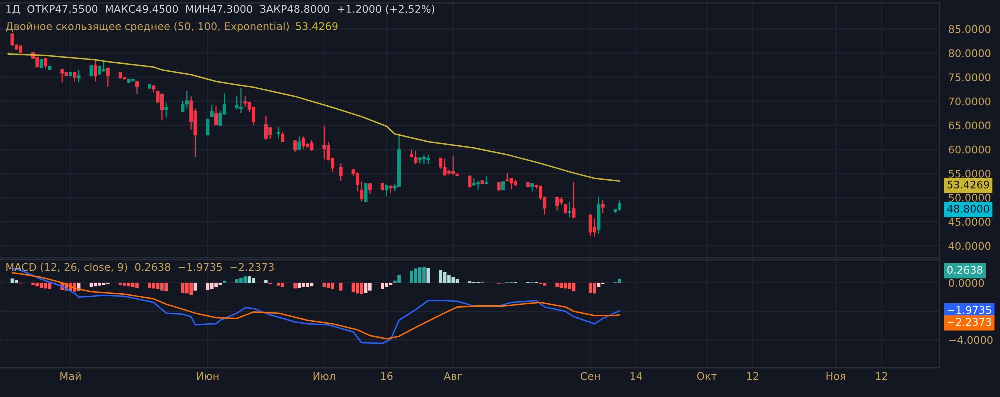 The width and height of the screenshot is (1000, 397). Describe the element at coordinates (968, 208) in the screenshot. I see `text: 48.8000` at that location.